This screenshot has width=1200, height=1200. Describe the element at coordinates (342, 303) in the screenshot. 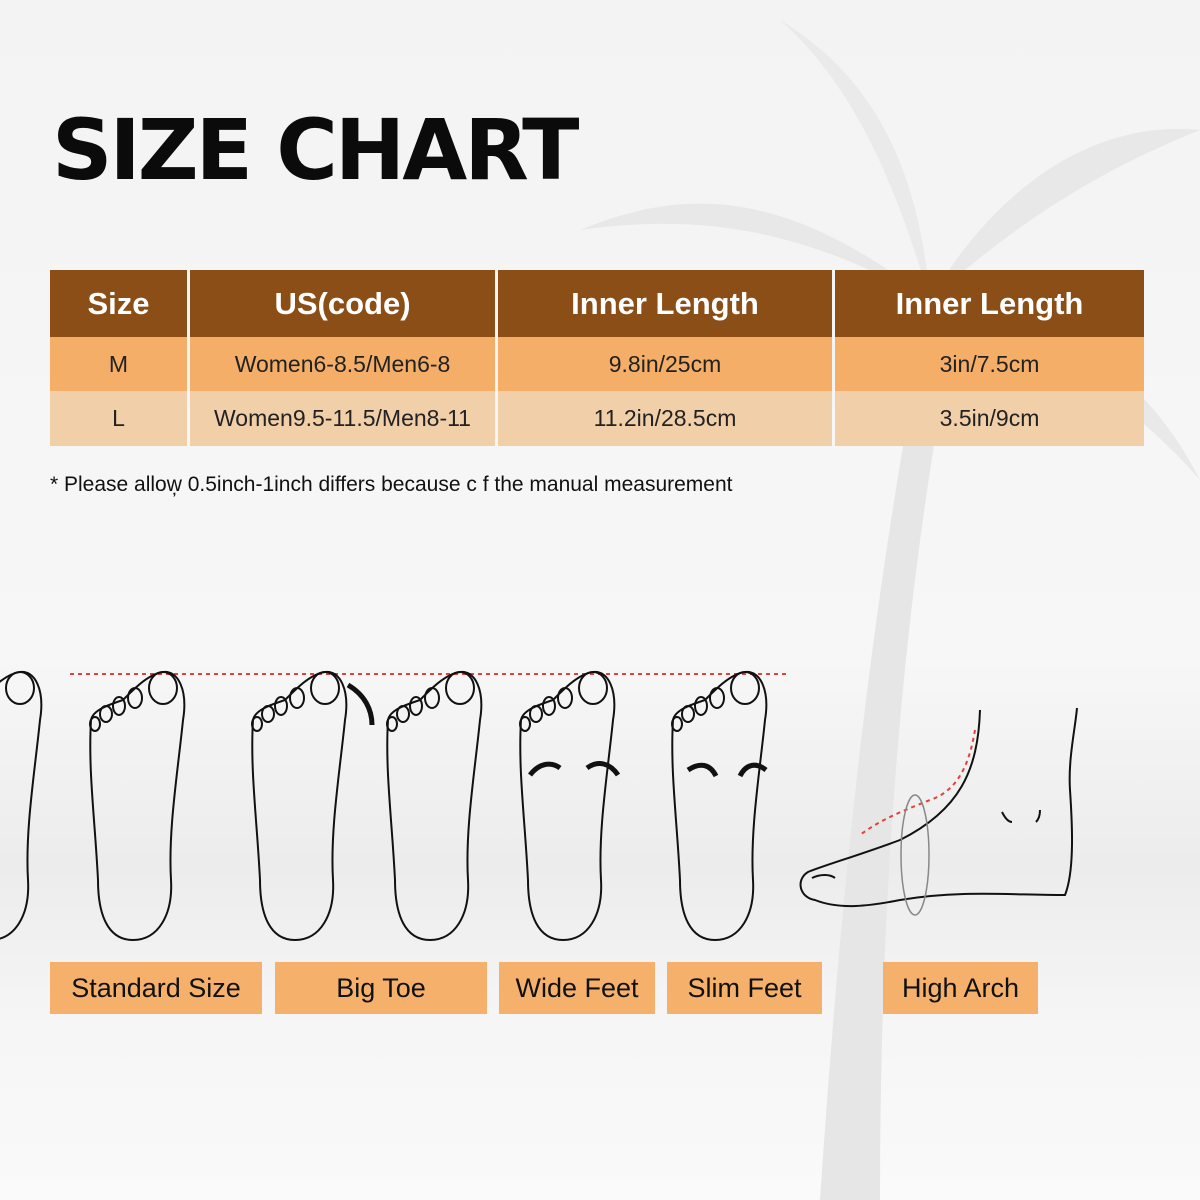

I see `header-us-code: US(code)` at that location.